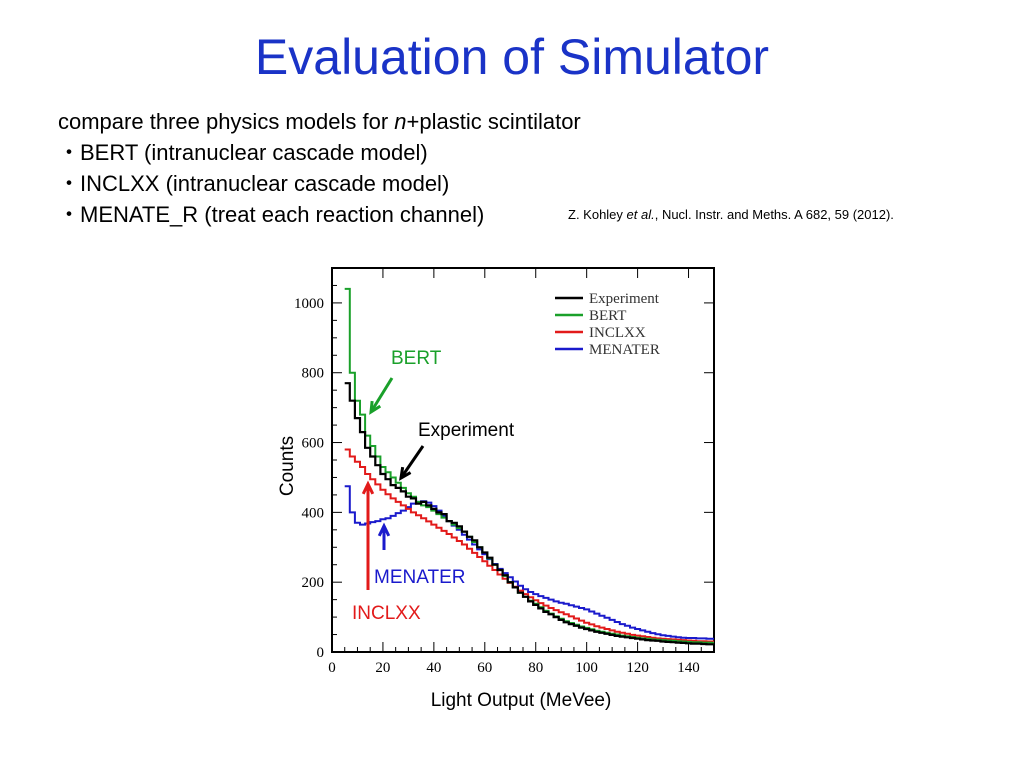 The height and width of the screenshot is (768, 1024). What do you see at coordinates (386, 613) in the screenshot?
I see `annotation-inclxx: INCLXX` at bounding box center [386, 613].